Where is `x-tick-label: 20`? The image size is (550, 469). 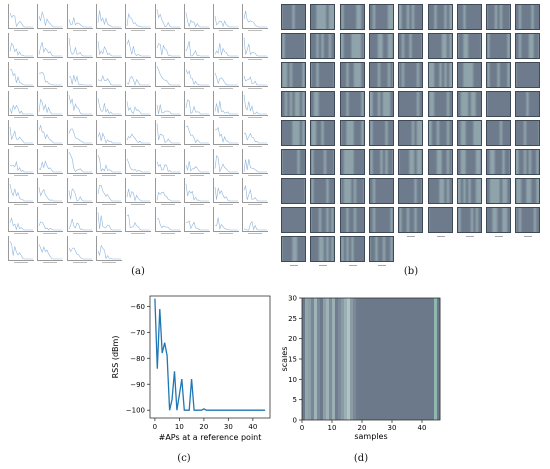
x-tick-label: 20 is located at coordinates (203, 427).